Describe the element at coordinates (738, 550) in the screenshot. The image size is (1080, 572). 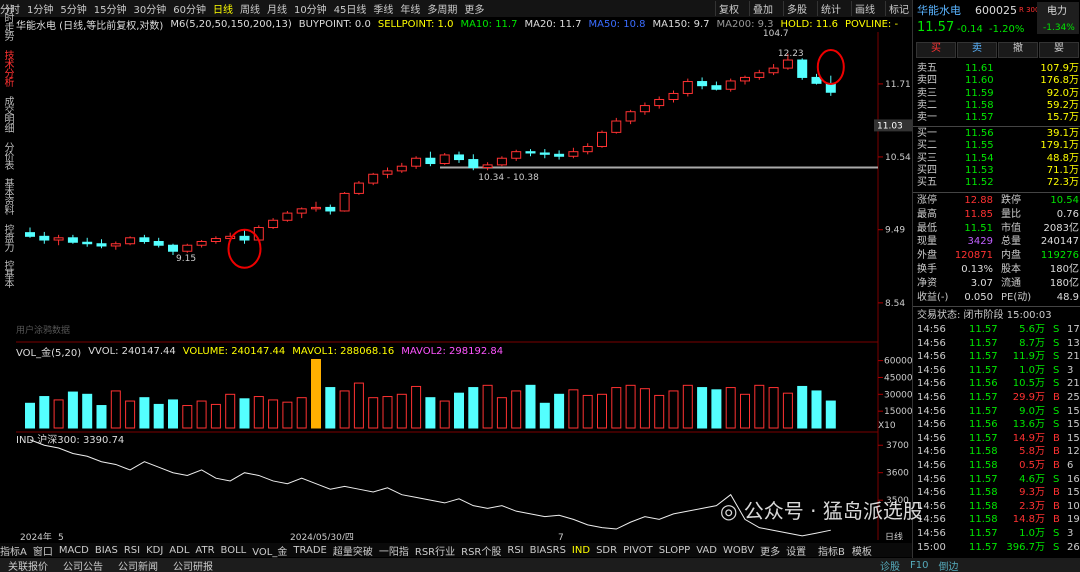
I see `indicator-tab: WOBV` at that location.